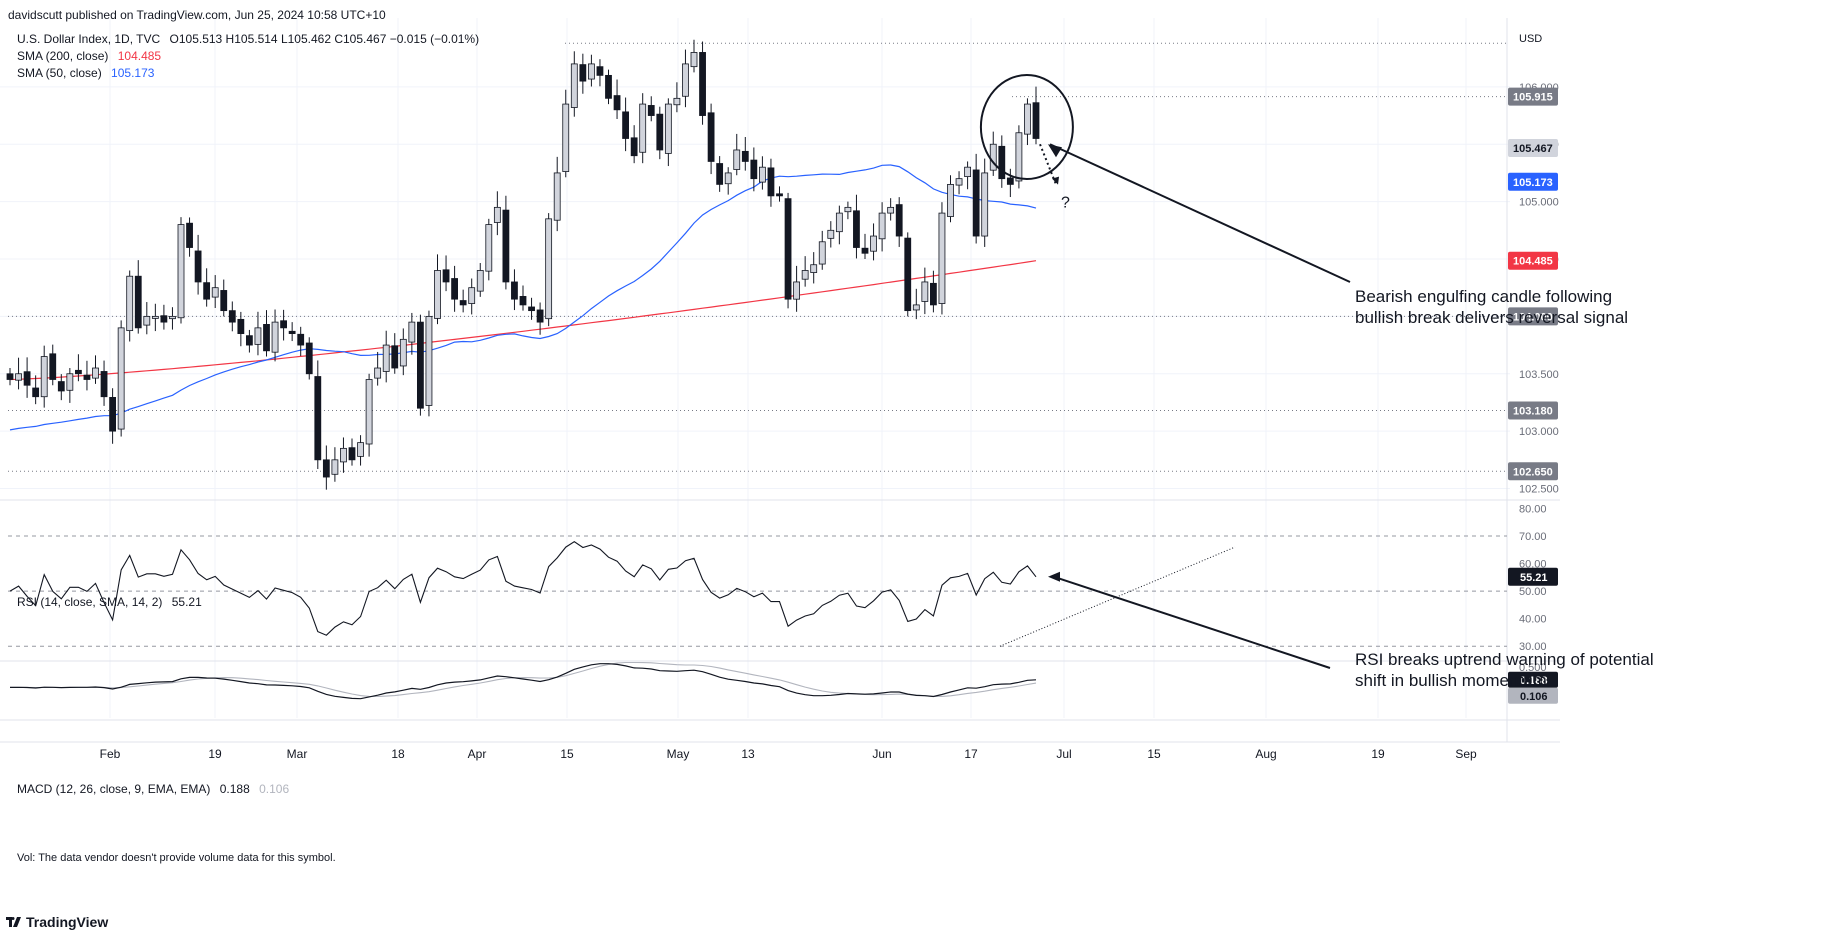 The image size is (1835, 939). I want to click on sma50-legend: SMA (50, close) 105.173, so click(85, 73).